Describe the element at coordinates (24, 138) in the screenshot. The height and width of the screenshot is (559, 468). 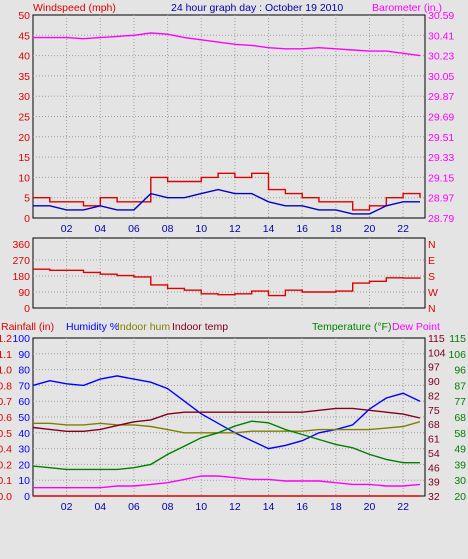
I see `wind-left-tick: 20` at that location.